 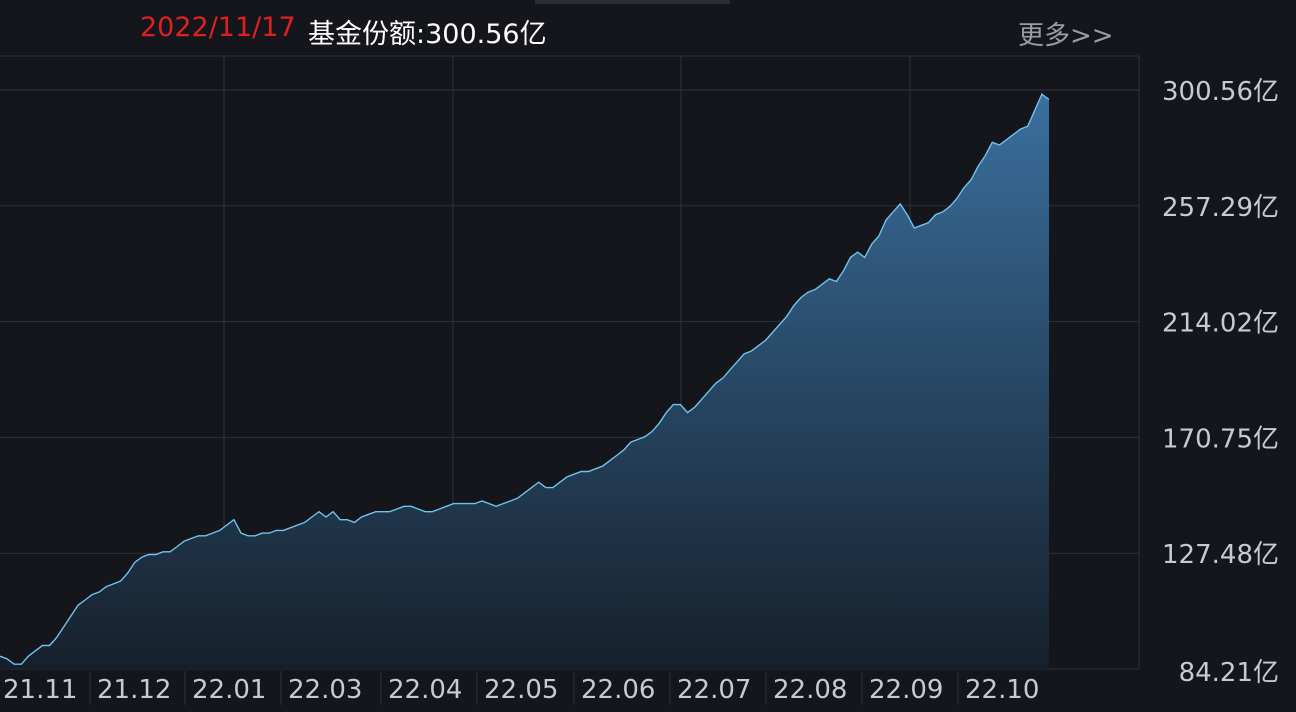 I want to click on x-tick-label: 22.04, so click(x=425, y=690).